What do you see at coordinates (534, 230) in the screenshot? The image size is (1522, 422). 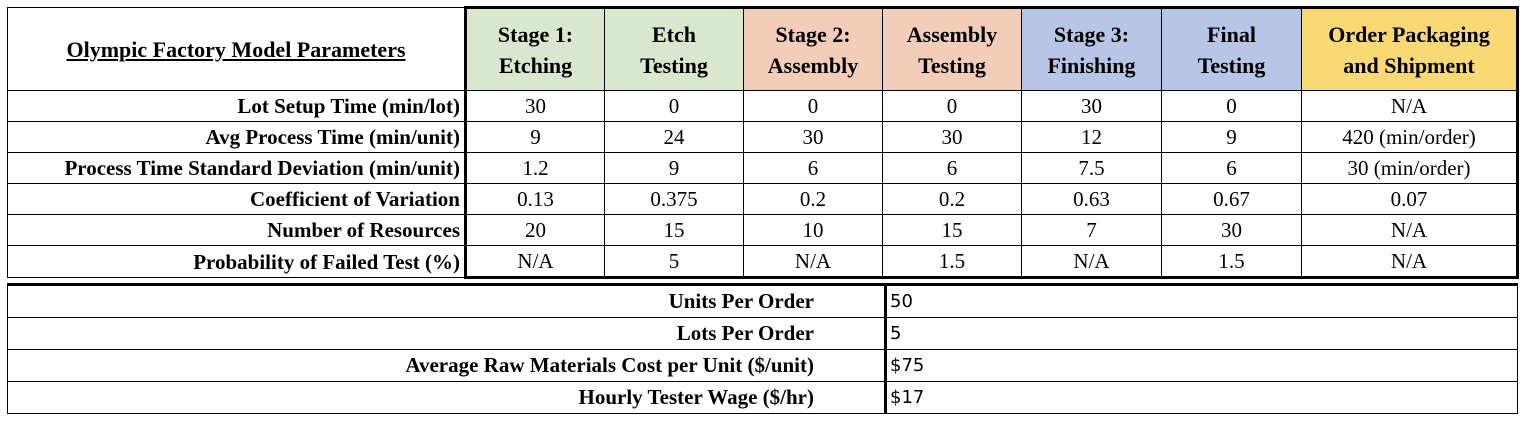 I see `cell: 20` at bounding box center [534, 230].